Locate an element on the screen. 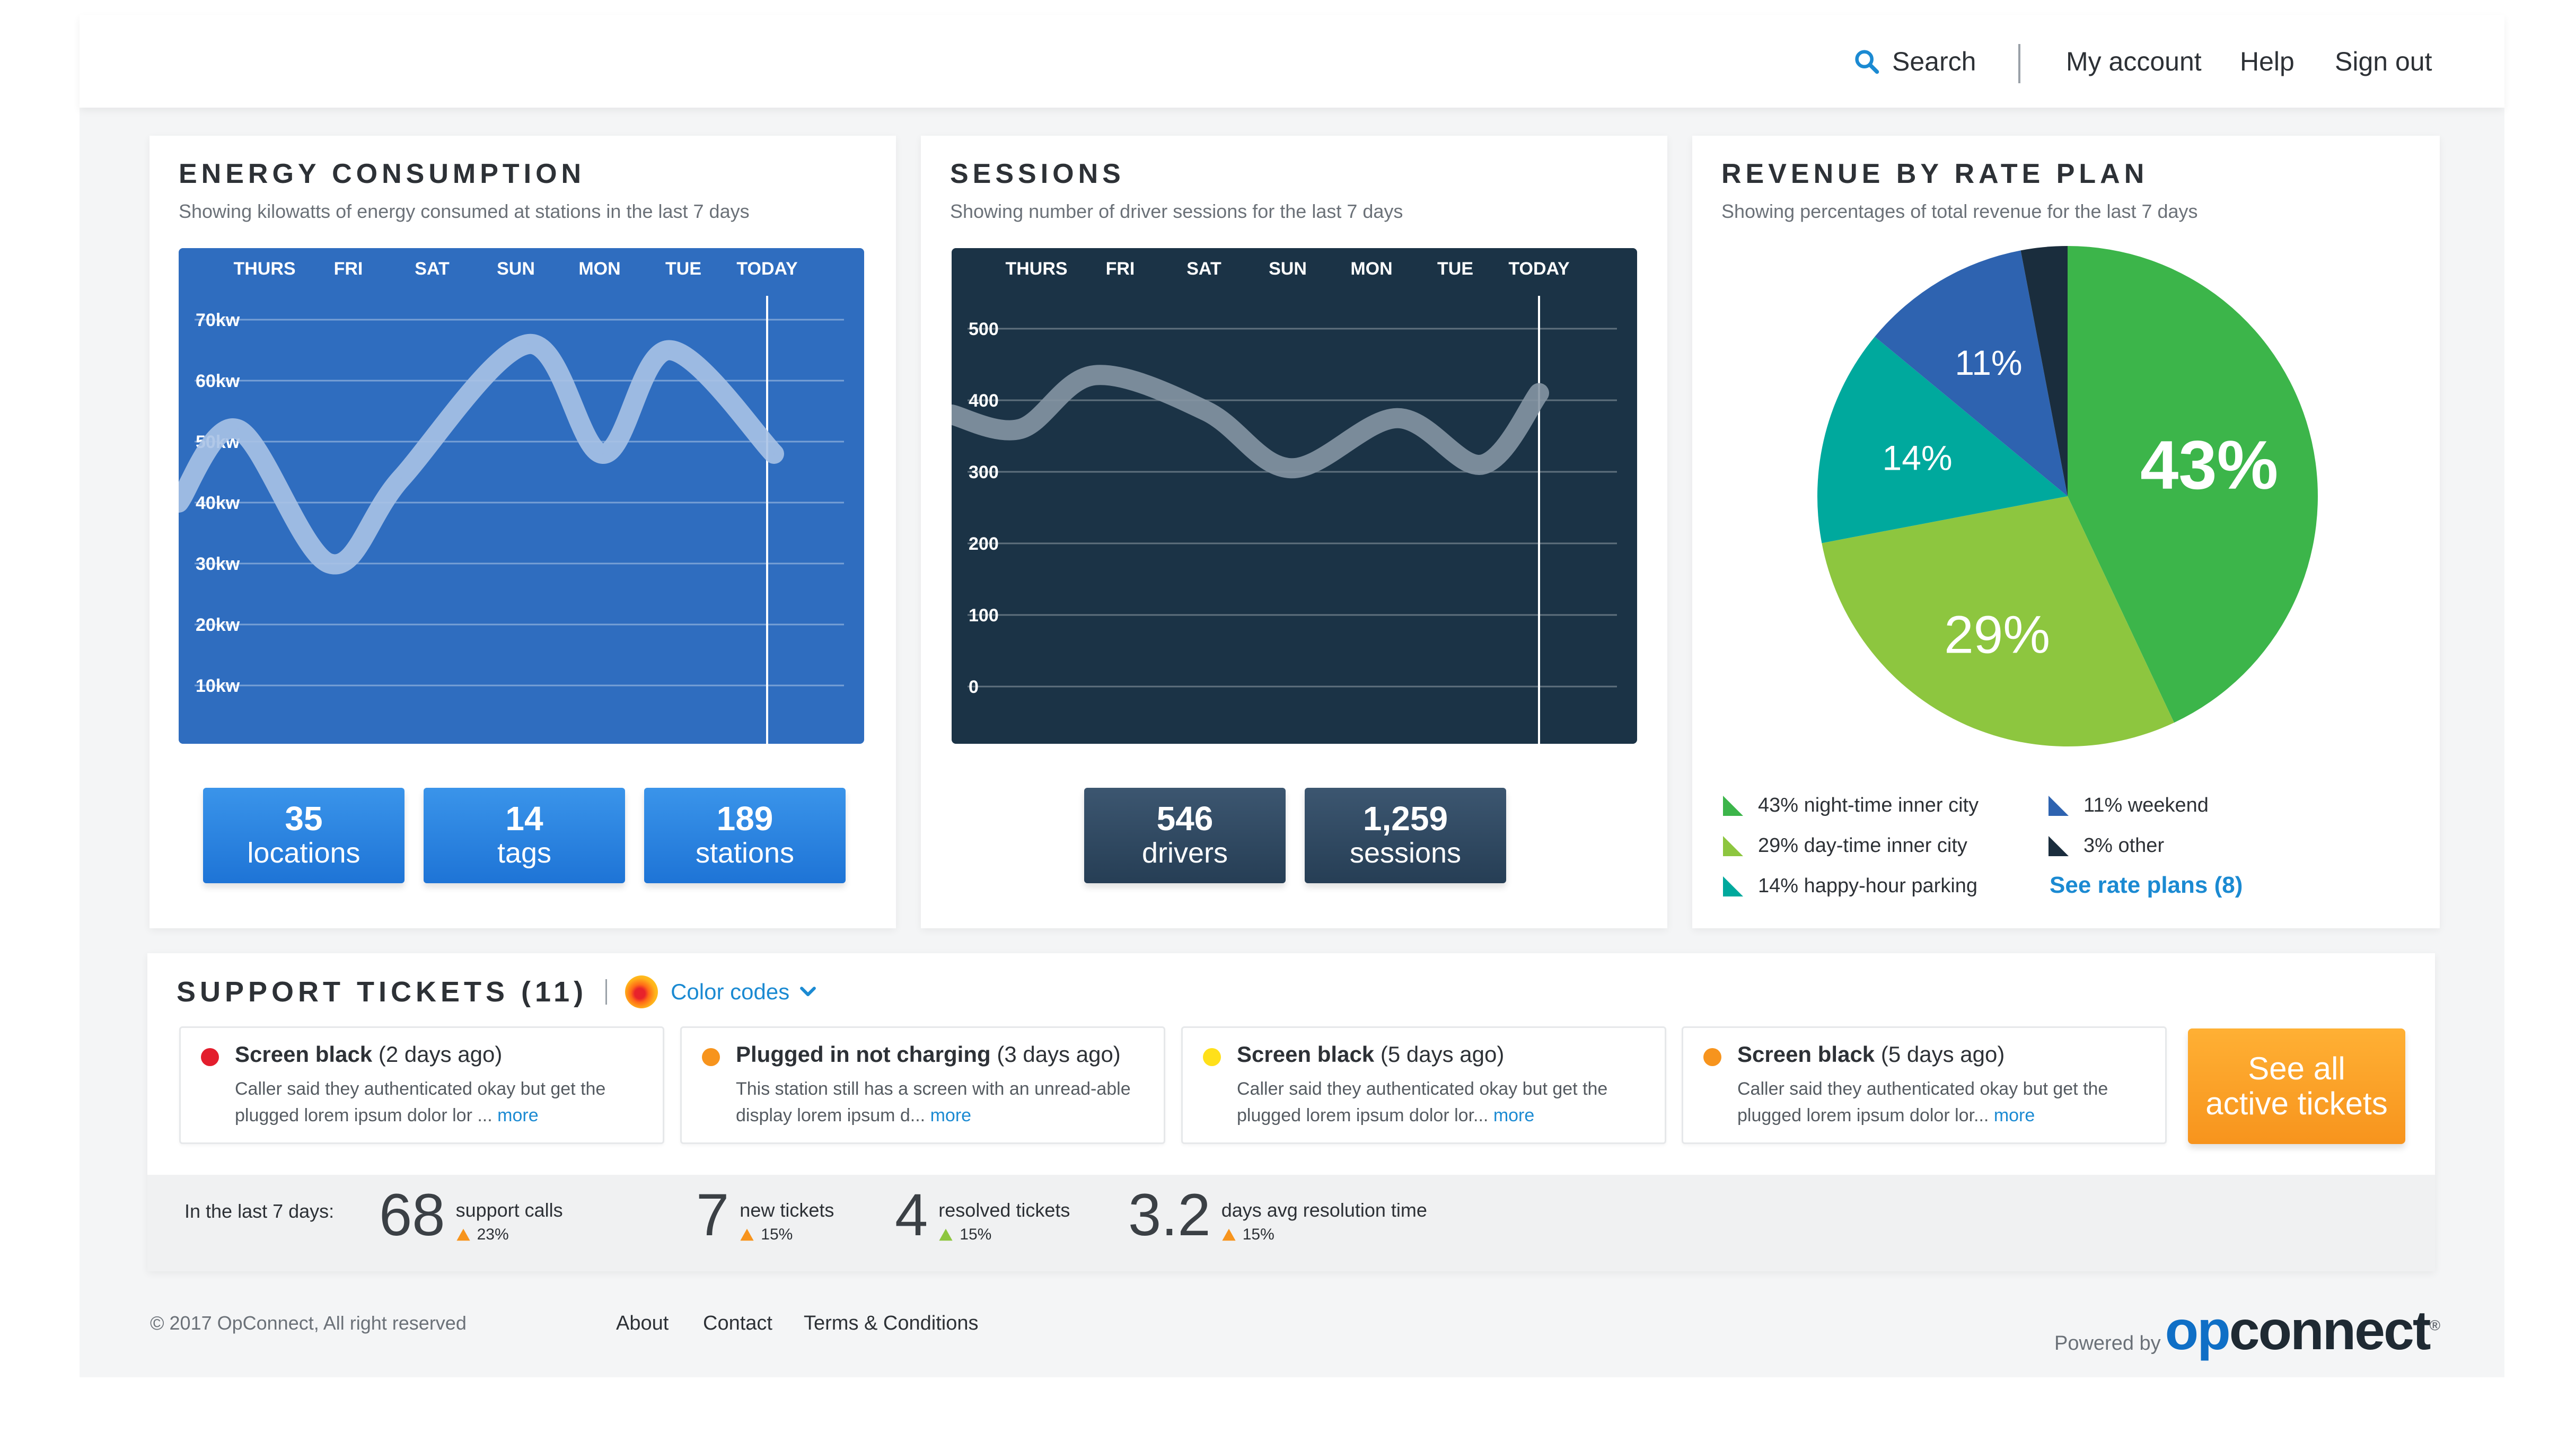 The width and height of the screenshot is (2576, 1451). kpi-resolved-tickets: 4 resolved tickets 15% is located at coordinates (982, 1215).